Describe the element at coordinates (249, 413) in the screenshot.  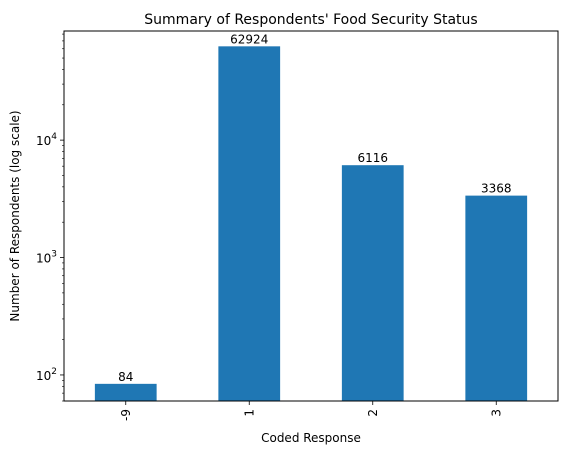
I see `x-tick-label-1: 1` at that location.